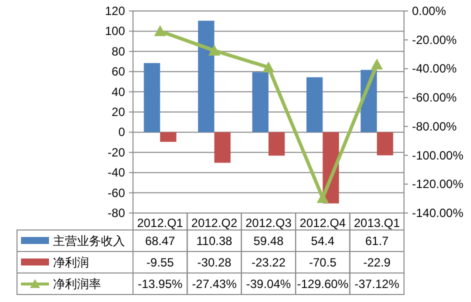 The image size is (471, 302). Describe the element at coordinates (117, 152) in the screenshot. I see `y-tick-label: -20` at that location.